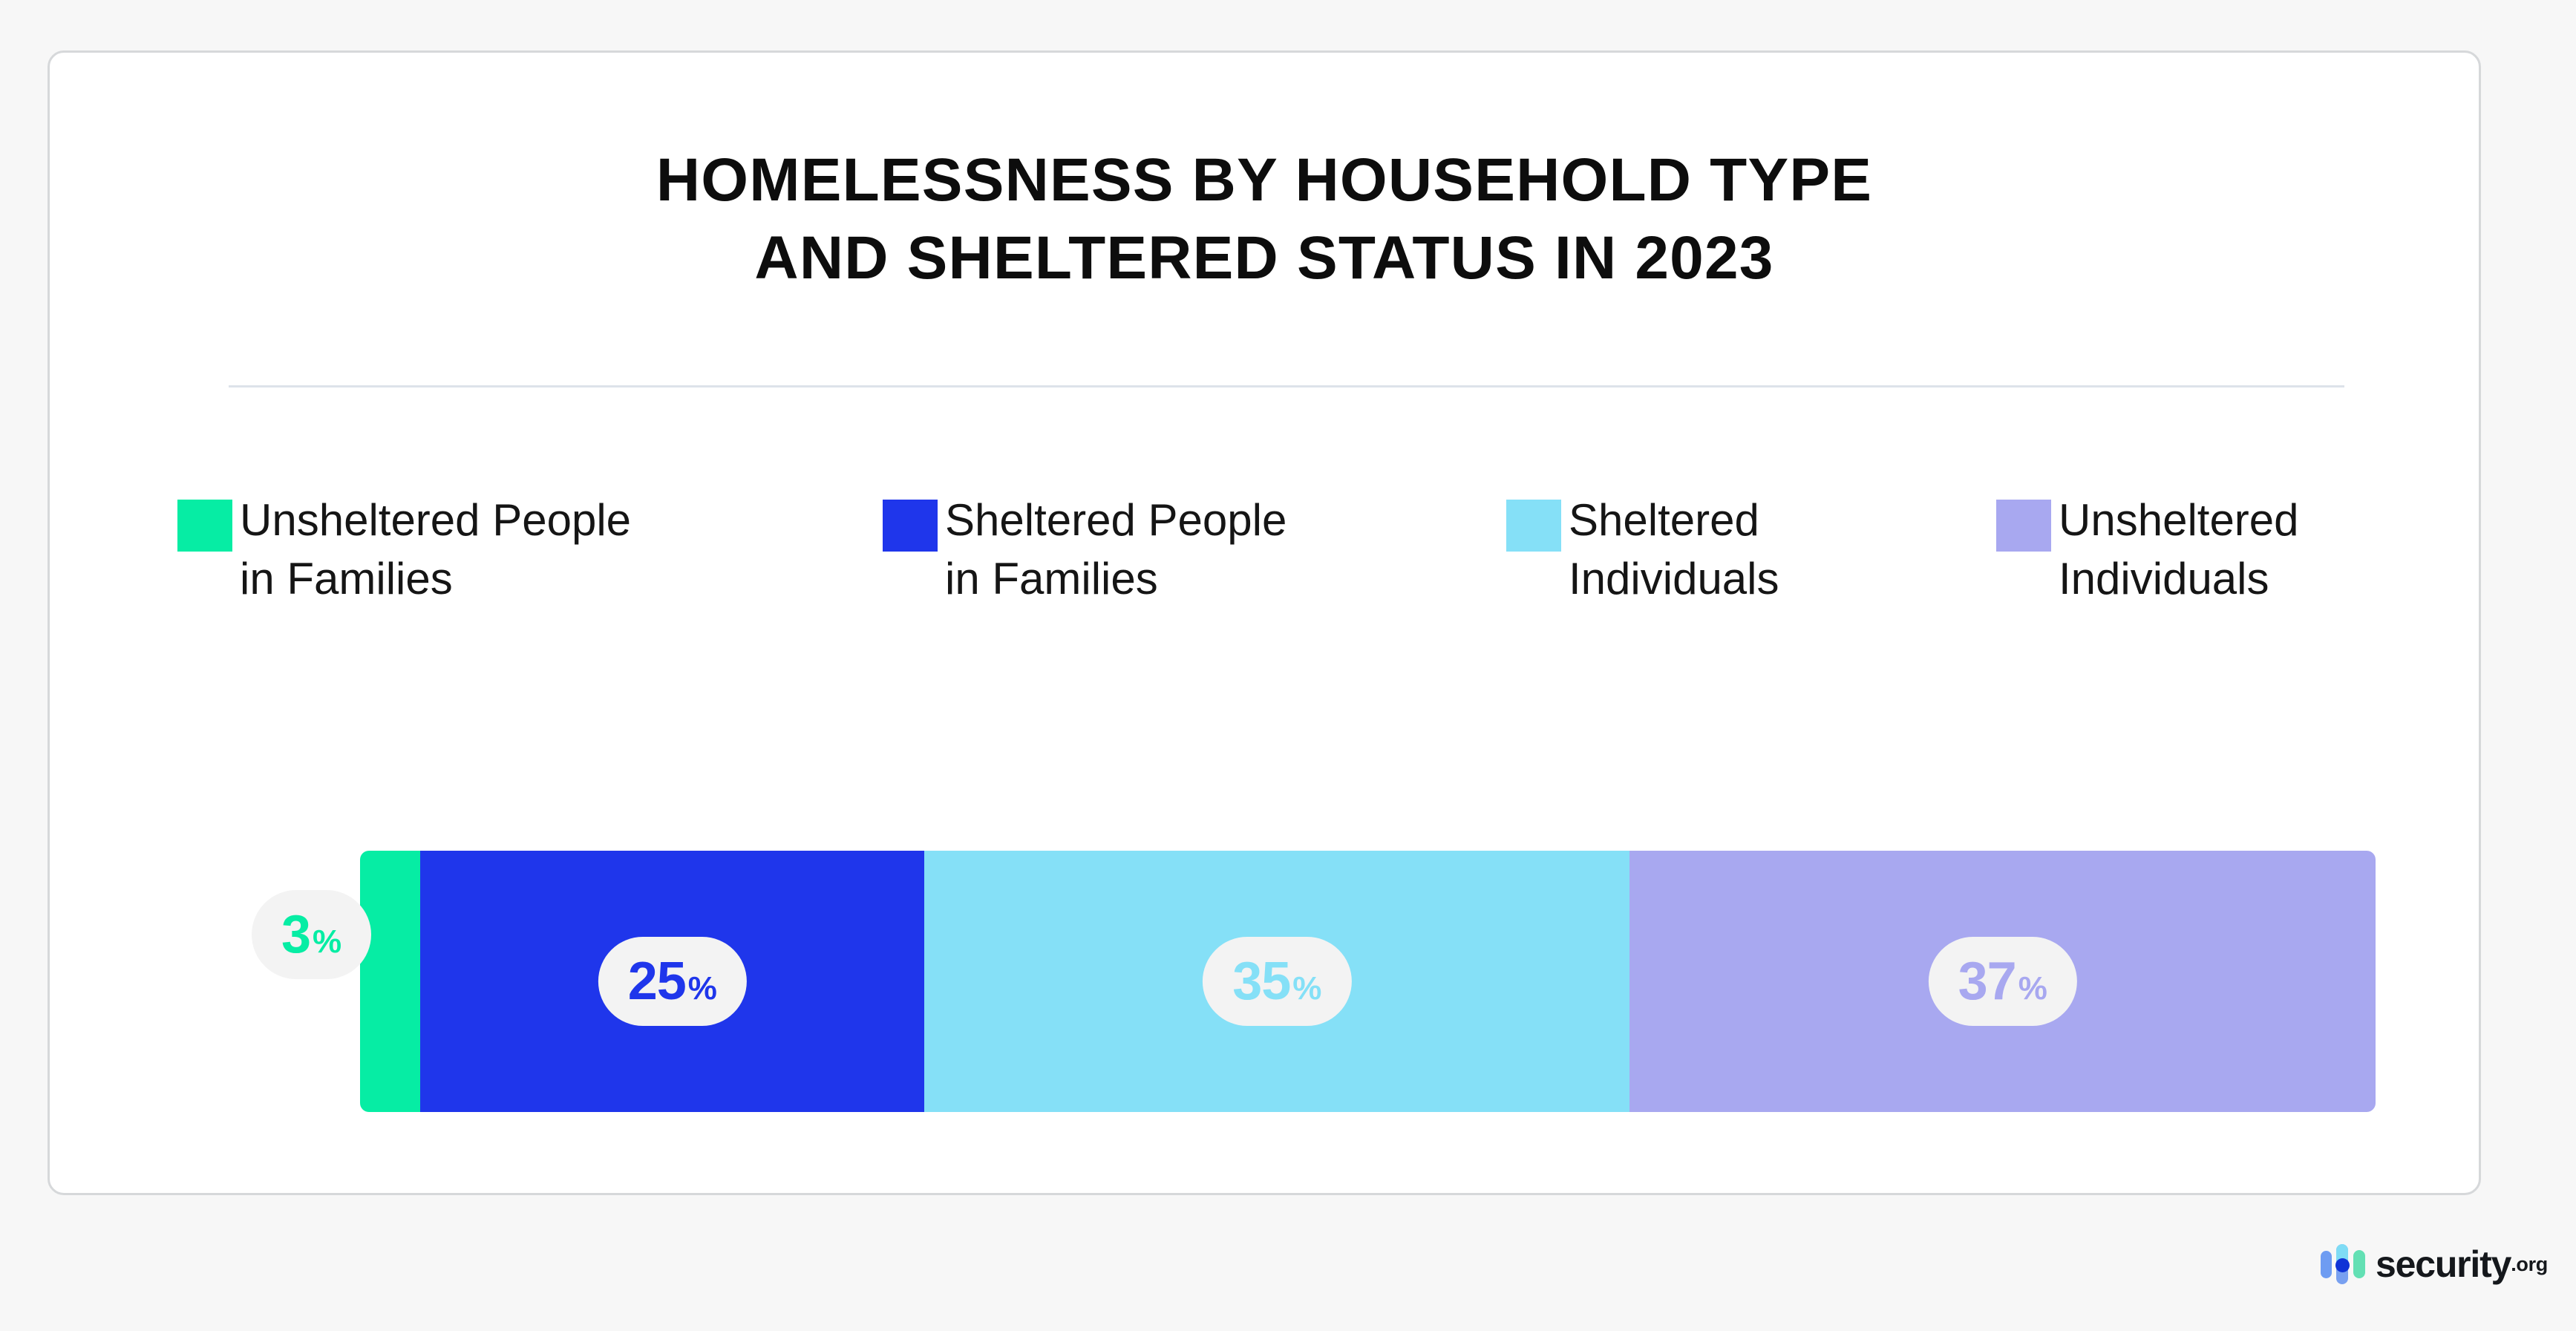 The image size is (2576, 1331). I want to click on data-label-sheltered-individuals: 35%, so click(1277, 981).